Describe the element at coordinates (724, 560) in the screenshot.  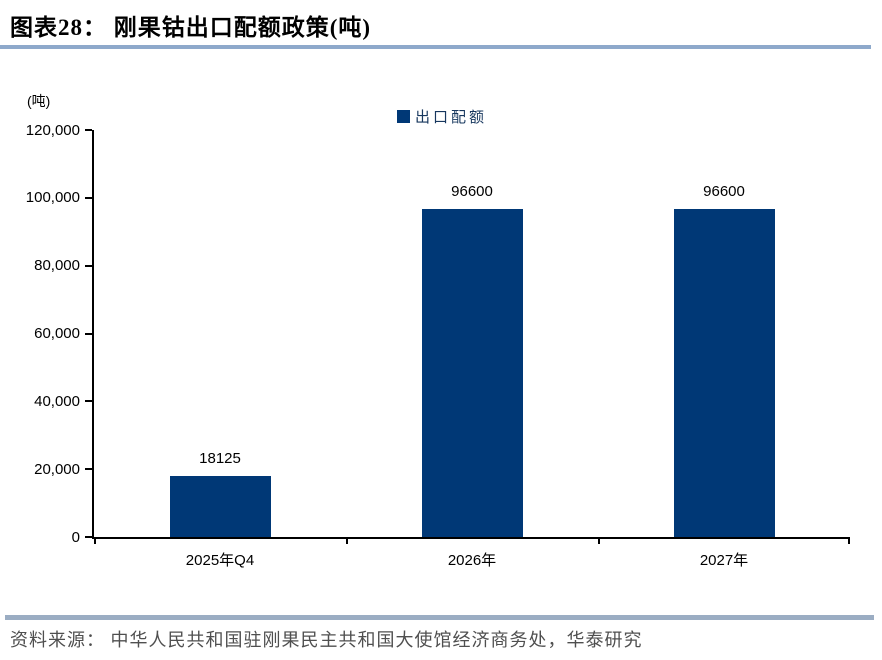
I see `x-axis-category-label: 2027年` at that location.